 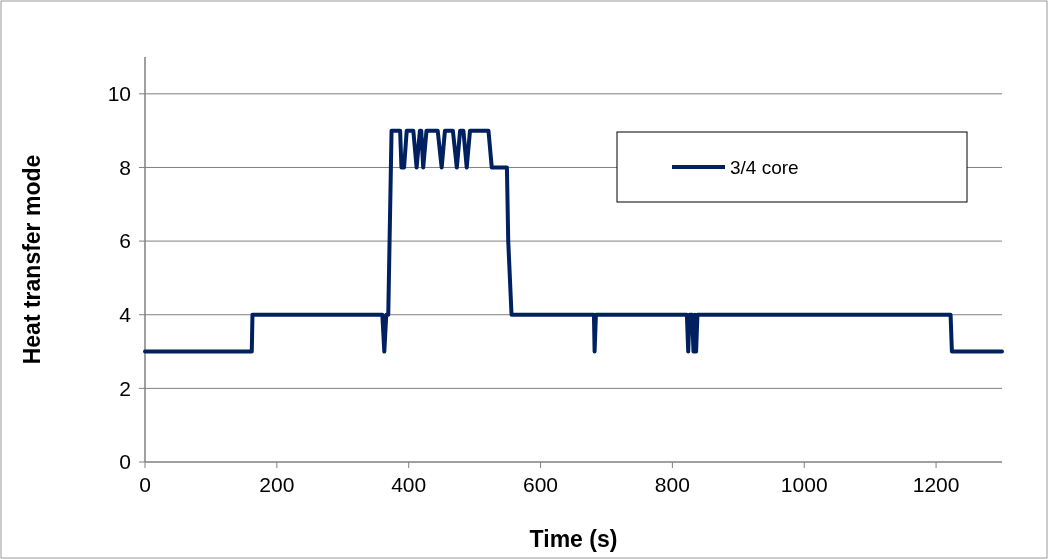 I want to click on y-tick-label: 10, so click(x=119, y=94).